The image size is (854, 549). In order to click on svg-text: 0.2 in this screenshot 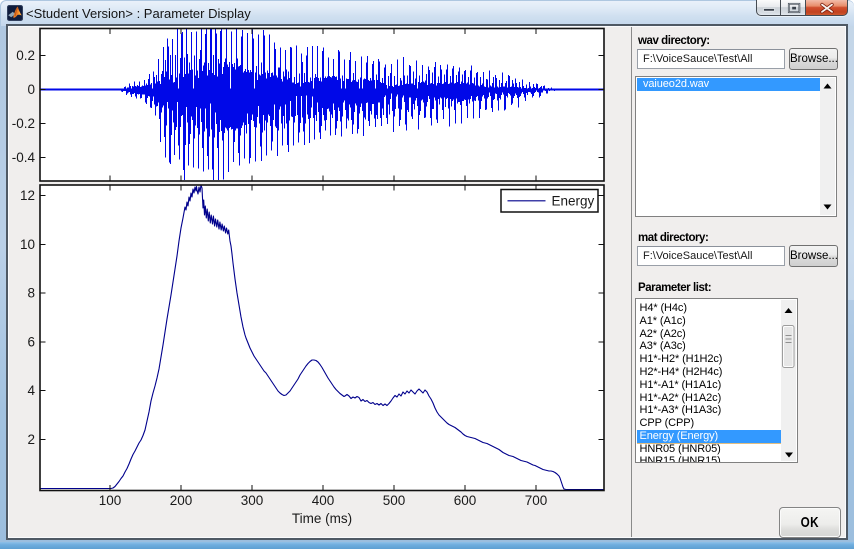, I will do `click(25, 55)`.